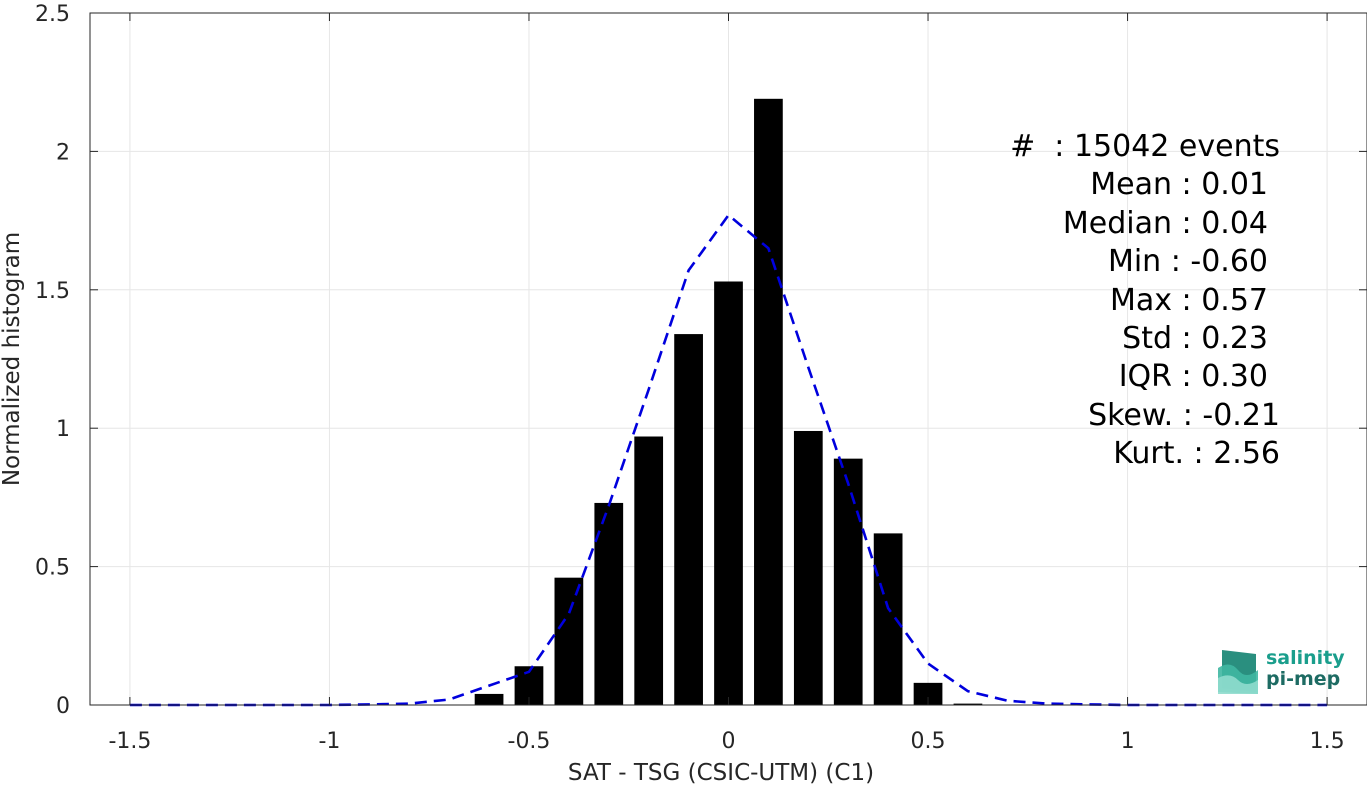  I want to click on logo-wave-icon, so click(1238, 672).